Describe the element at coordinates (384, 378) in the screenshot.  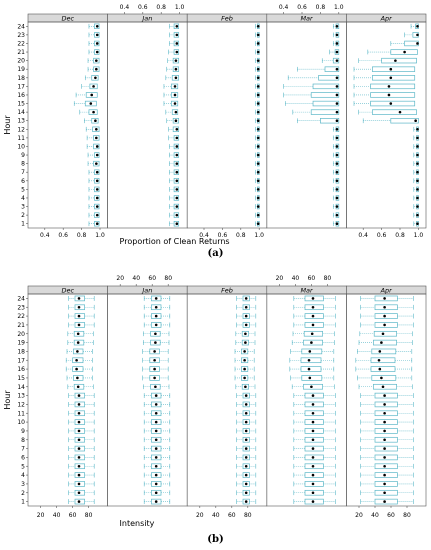
I see `box-apr-h15` at that location.